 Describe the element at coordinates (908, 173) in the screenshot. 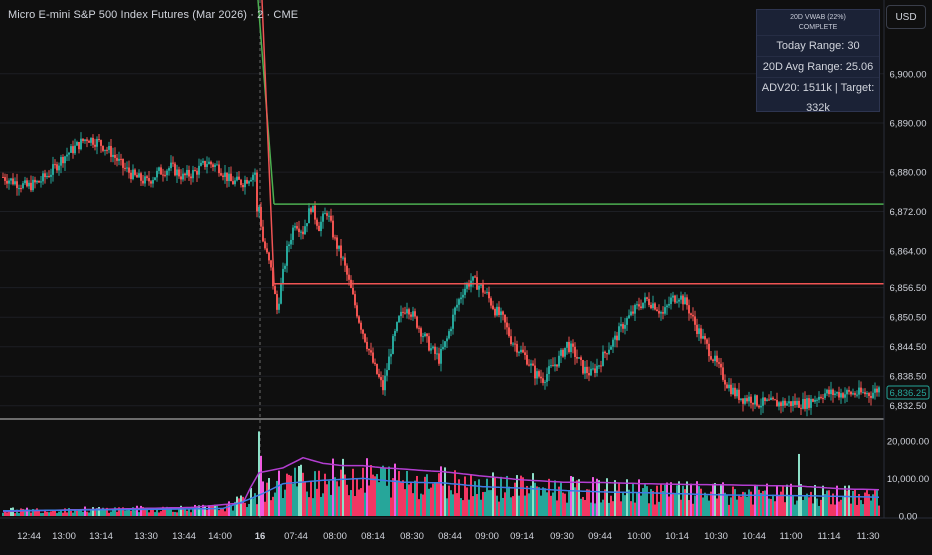

I see `price-tick-label: 6,880.00` at that location.